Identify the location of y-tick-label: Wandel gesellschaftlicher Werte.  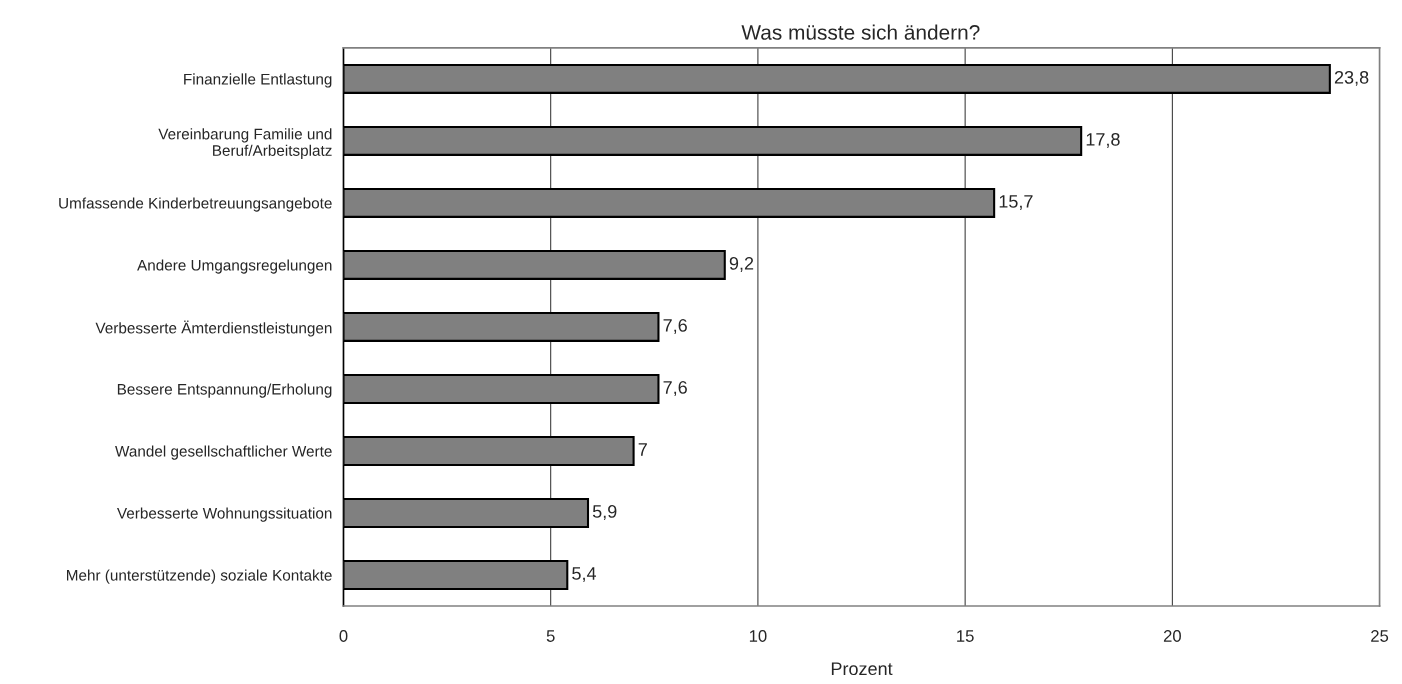
(223, 452).